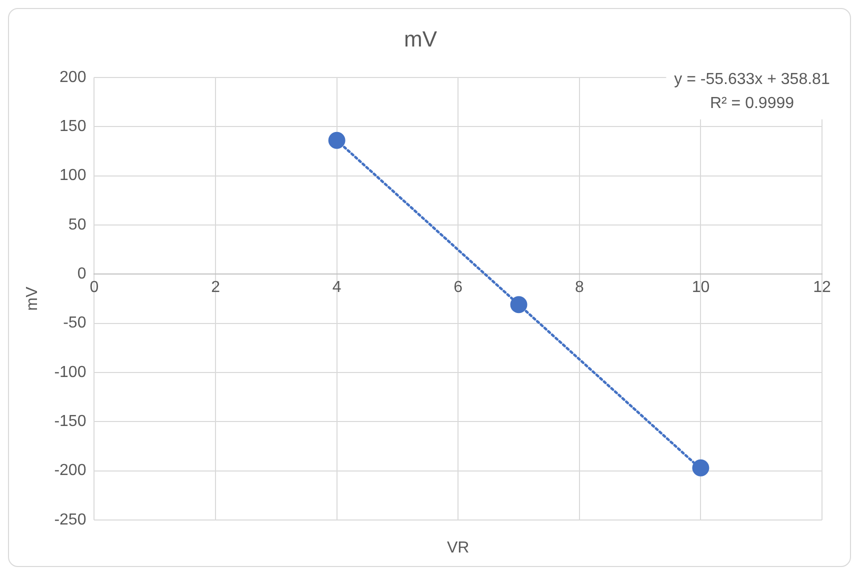  Describe the element at coordinates (70, 421) in the screenshot. I see `y-tick-label: -150` at that location.